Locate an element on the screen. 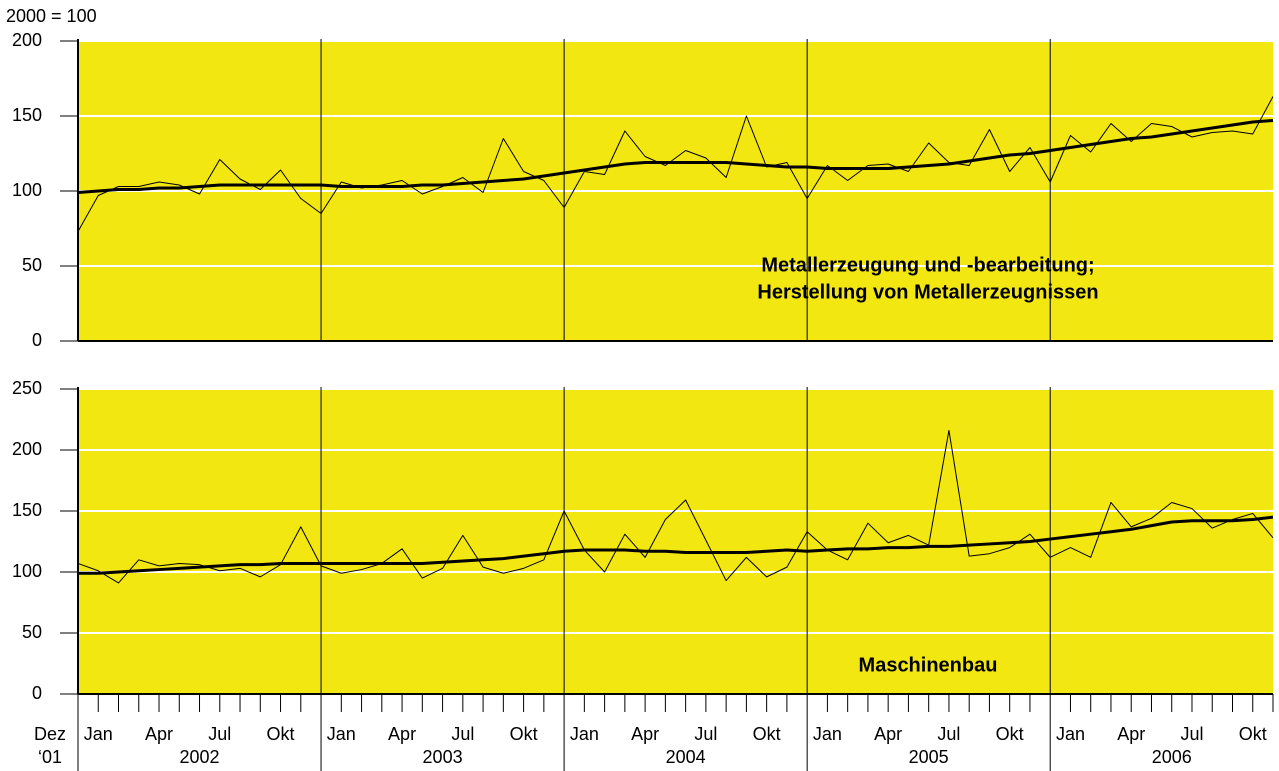 Image resolution: width=1279 pixels, height=771 pixels. year-label: 2003 is located at coordinates (443, 757).